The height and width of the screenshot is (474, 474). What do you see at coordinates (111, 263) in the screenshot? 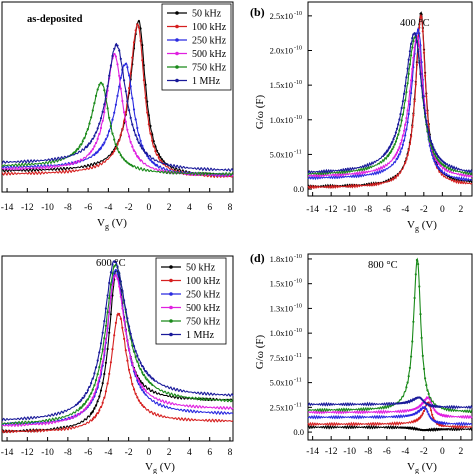
I see `panel-c-annotation: 600 °C` at bounding box center [111, 263].